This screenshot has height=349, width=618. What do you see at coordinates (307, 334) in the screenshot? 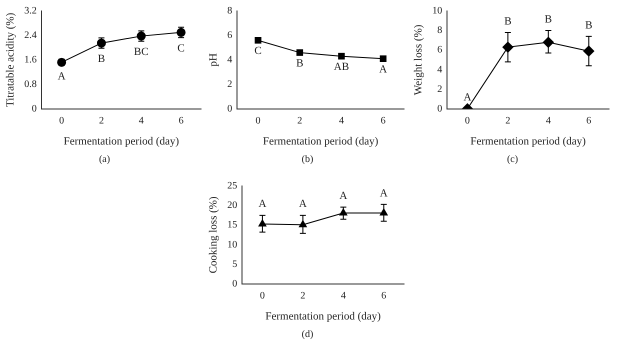
I see `text: (d)` at bounding box center [307, 334].